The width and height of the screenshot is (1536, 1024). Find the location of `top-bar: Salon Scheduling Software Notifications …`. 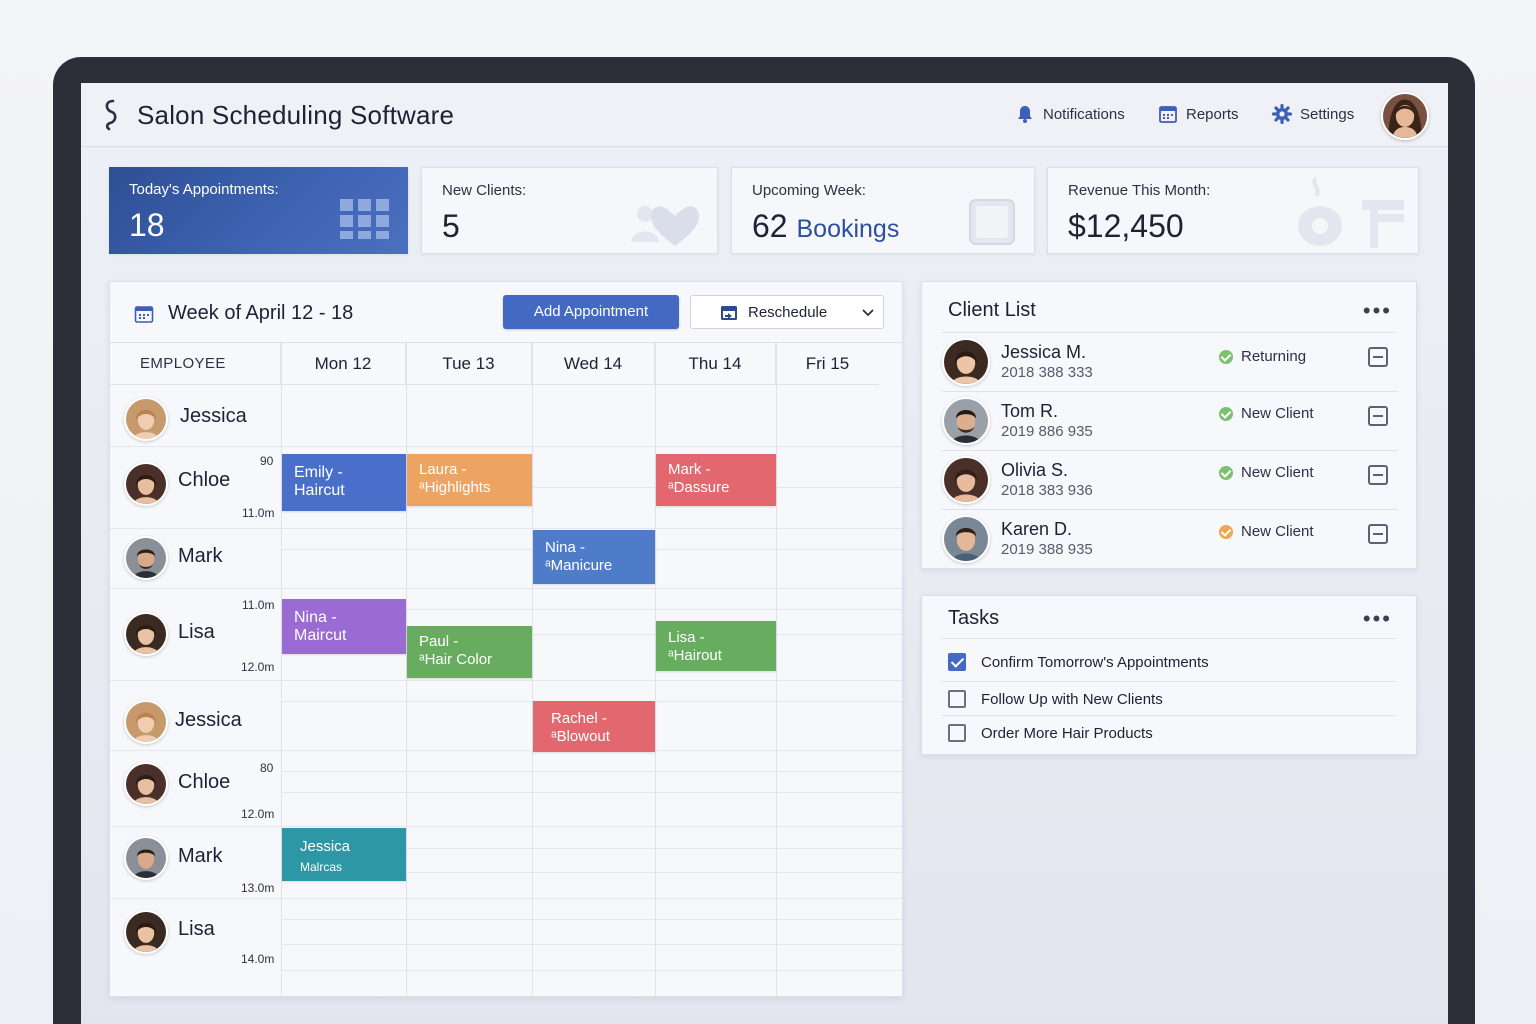

top-bar: Salon Scheduling Software Notifications … is located at coordinates (764, 115).